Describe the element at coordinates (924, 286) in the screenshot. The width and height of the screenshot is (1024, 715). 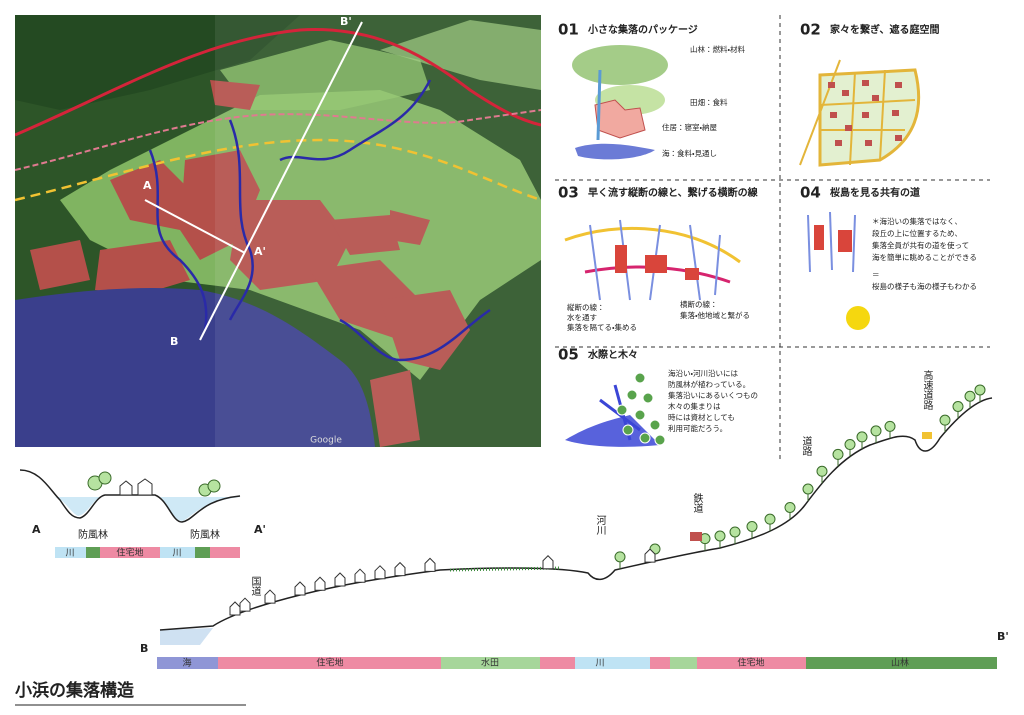
I see `panel-note: 桜島の様子も海の様子もわかる` at that location.